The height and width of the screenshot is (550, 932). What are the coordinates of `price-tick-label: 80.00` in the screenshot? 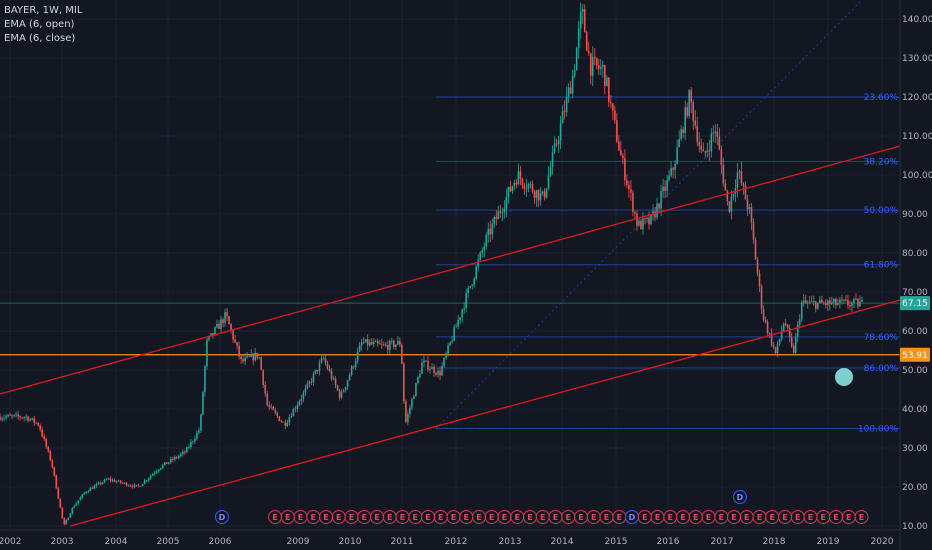 It's located at (915, 254).